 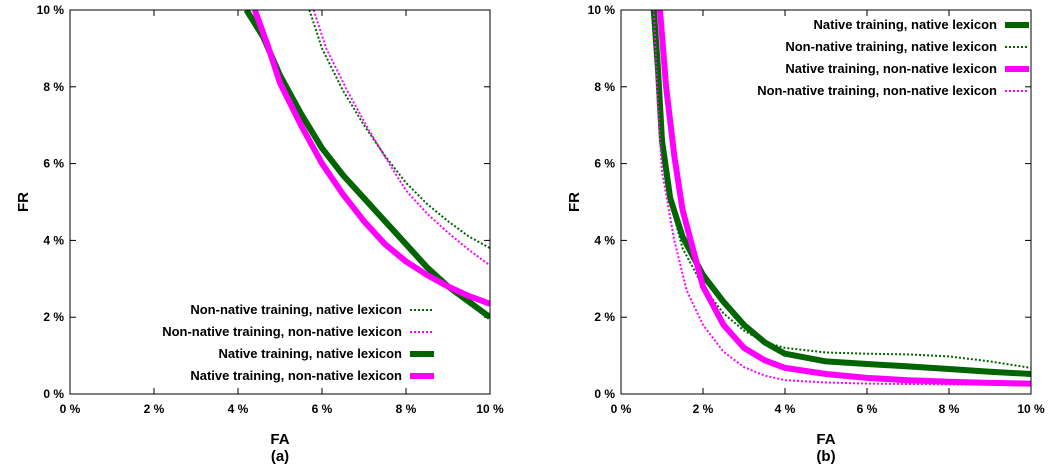 I want to click on panel-label: (a), so click(x=280, y=456).